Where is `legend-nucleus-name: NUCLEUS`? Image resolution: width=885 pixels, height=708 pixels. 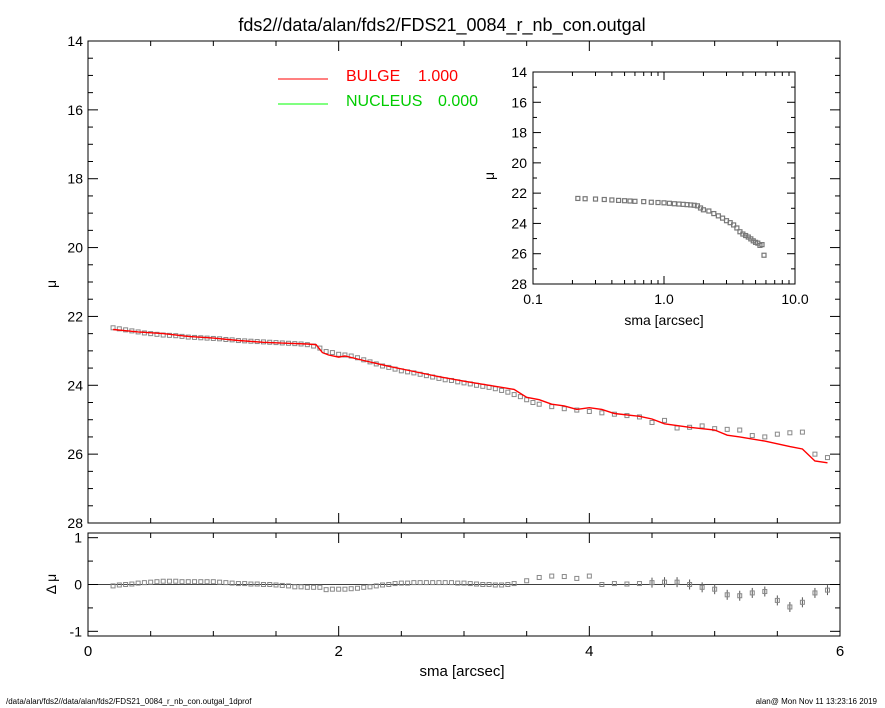
legend-nucleus-name: NUCLEUS is located at coordinates (384, 101).